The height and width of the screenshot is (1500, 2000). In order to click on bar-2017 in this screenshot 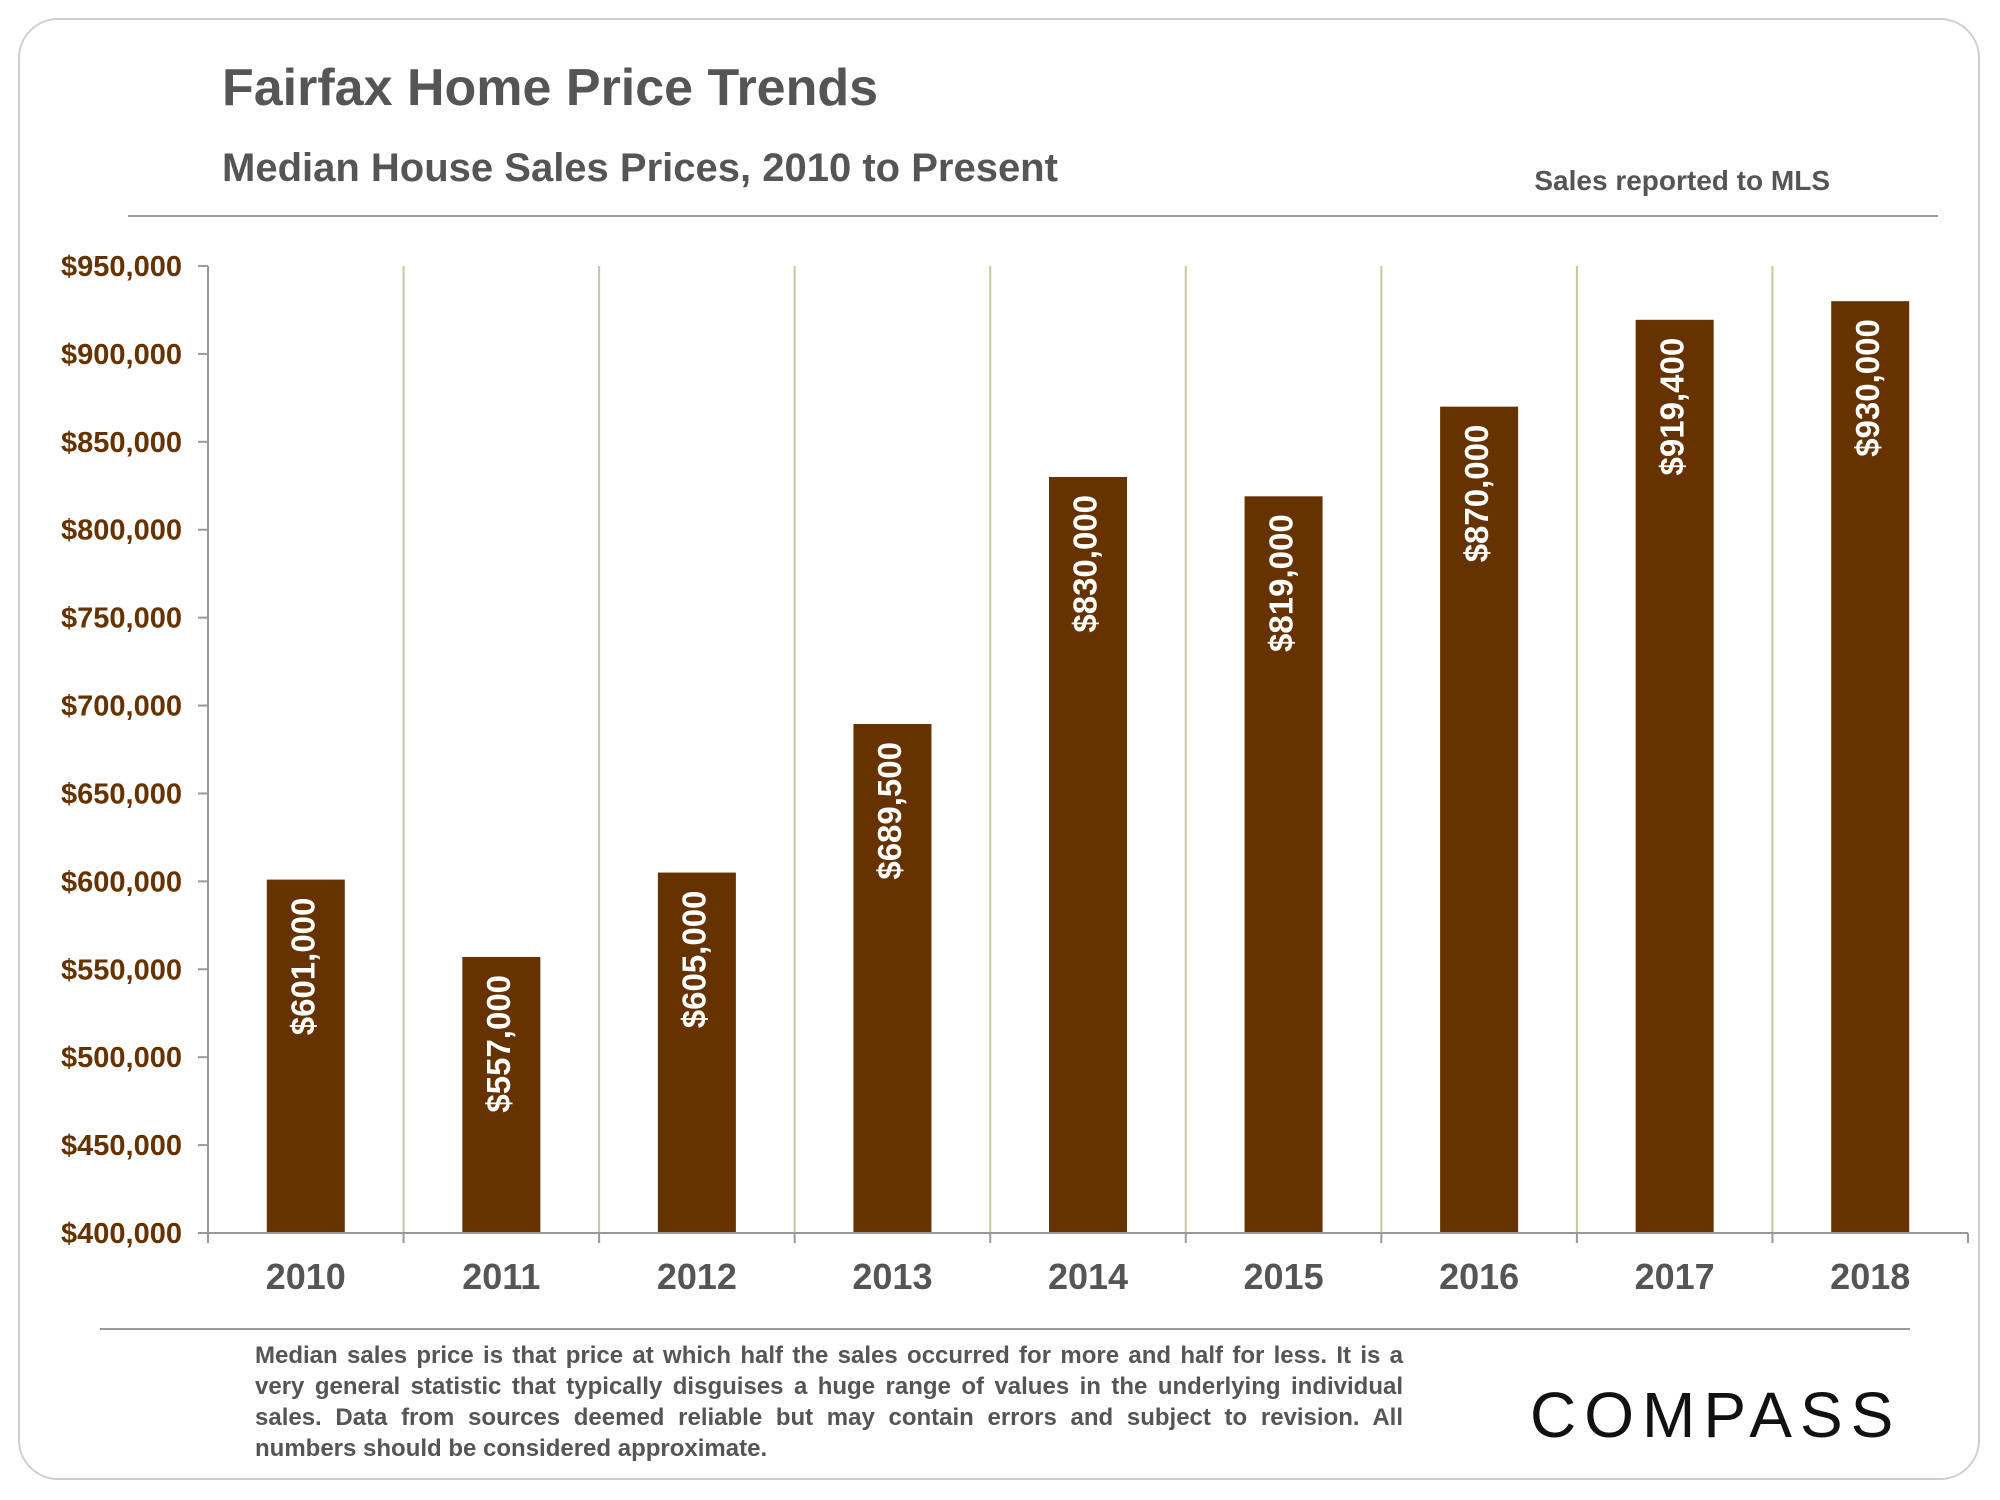, I will do `click(1674, 776)`.